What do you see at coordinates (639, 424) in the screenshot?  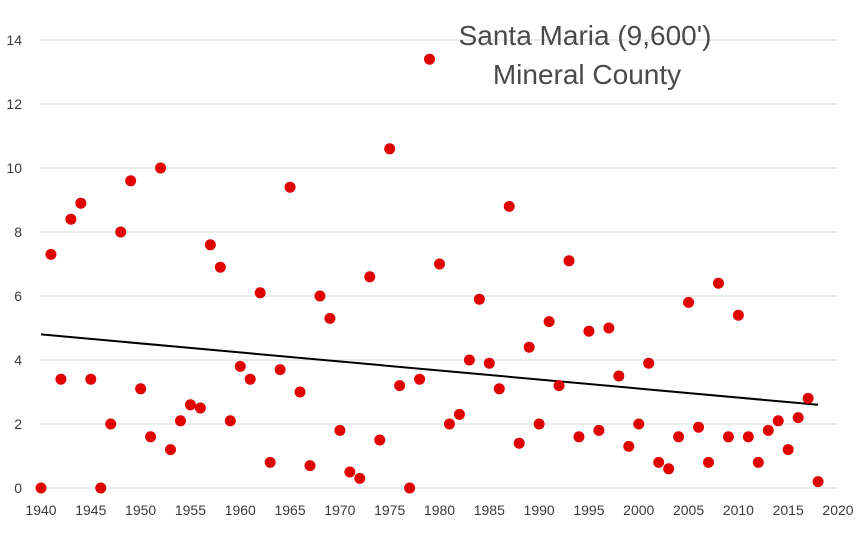 I see `data-point-2000` at bounding box center [639, 424].